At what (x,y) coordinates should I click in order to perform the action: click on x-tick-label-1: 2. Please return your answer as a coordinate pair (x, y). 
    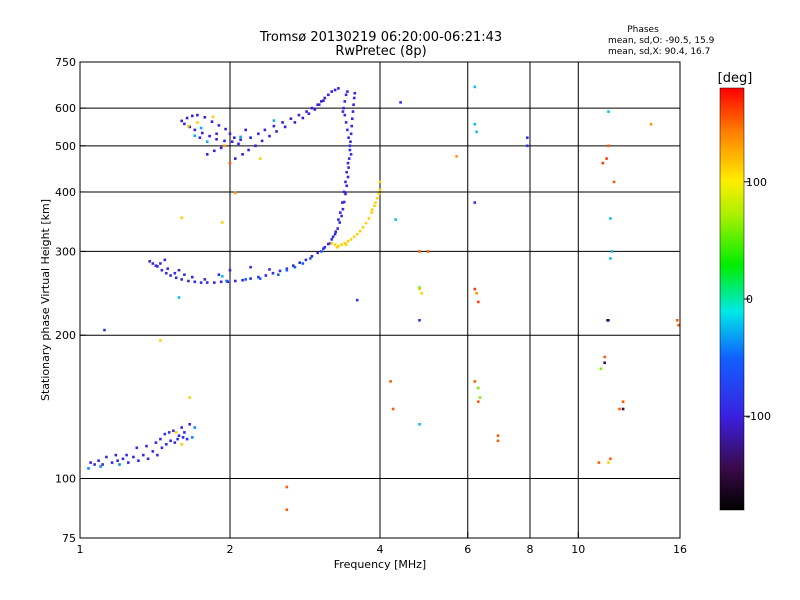
    Looking at the image, I should click on (230, 549).